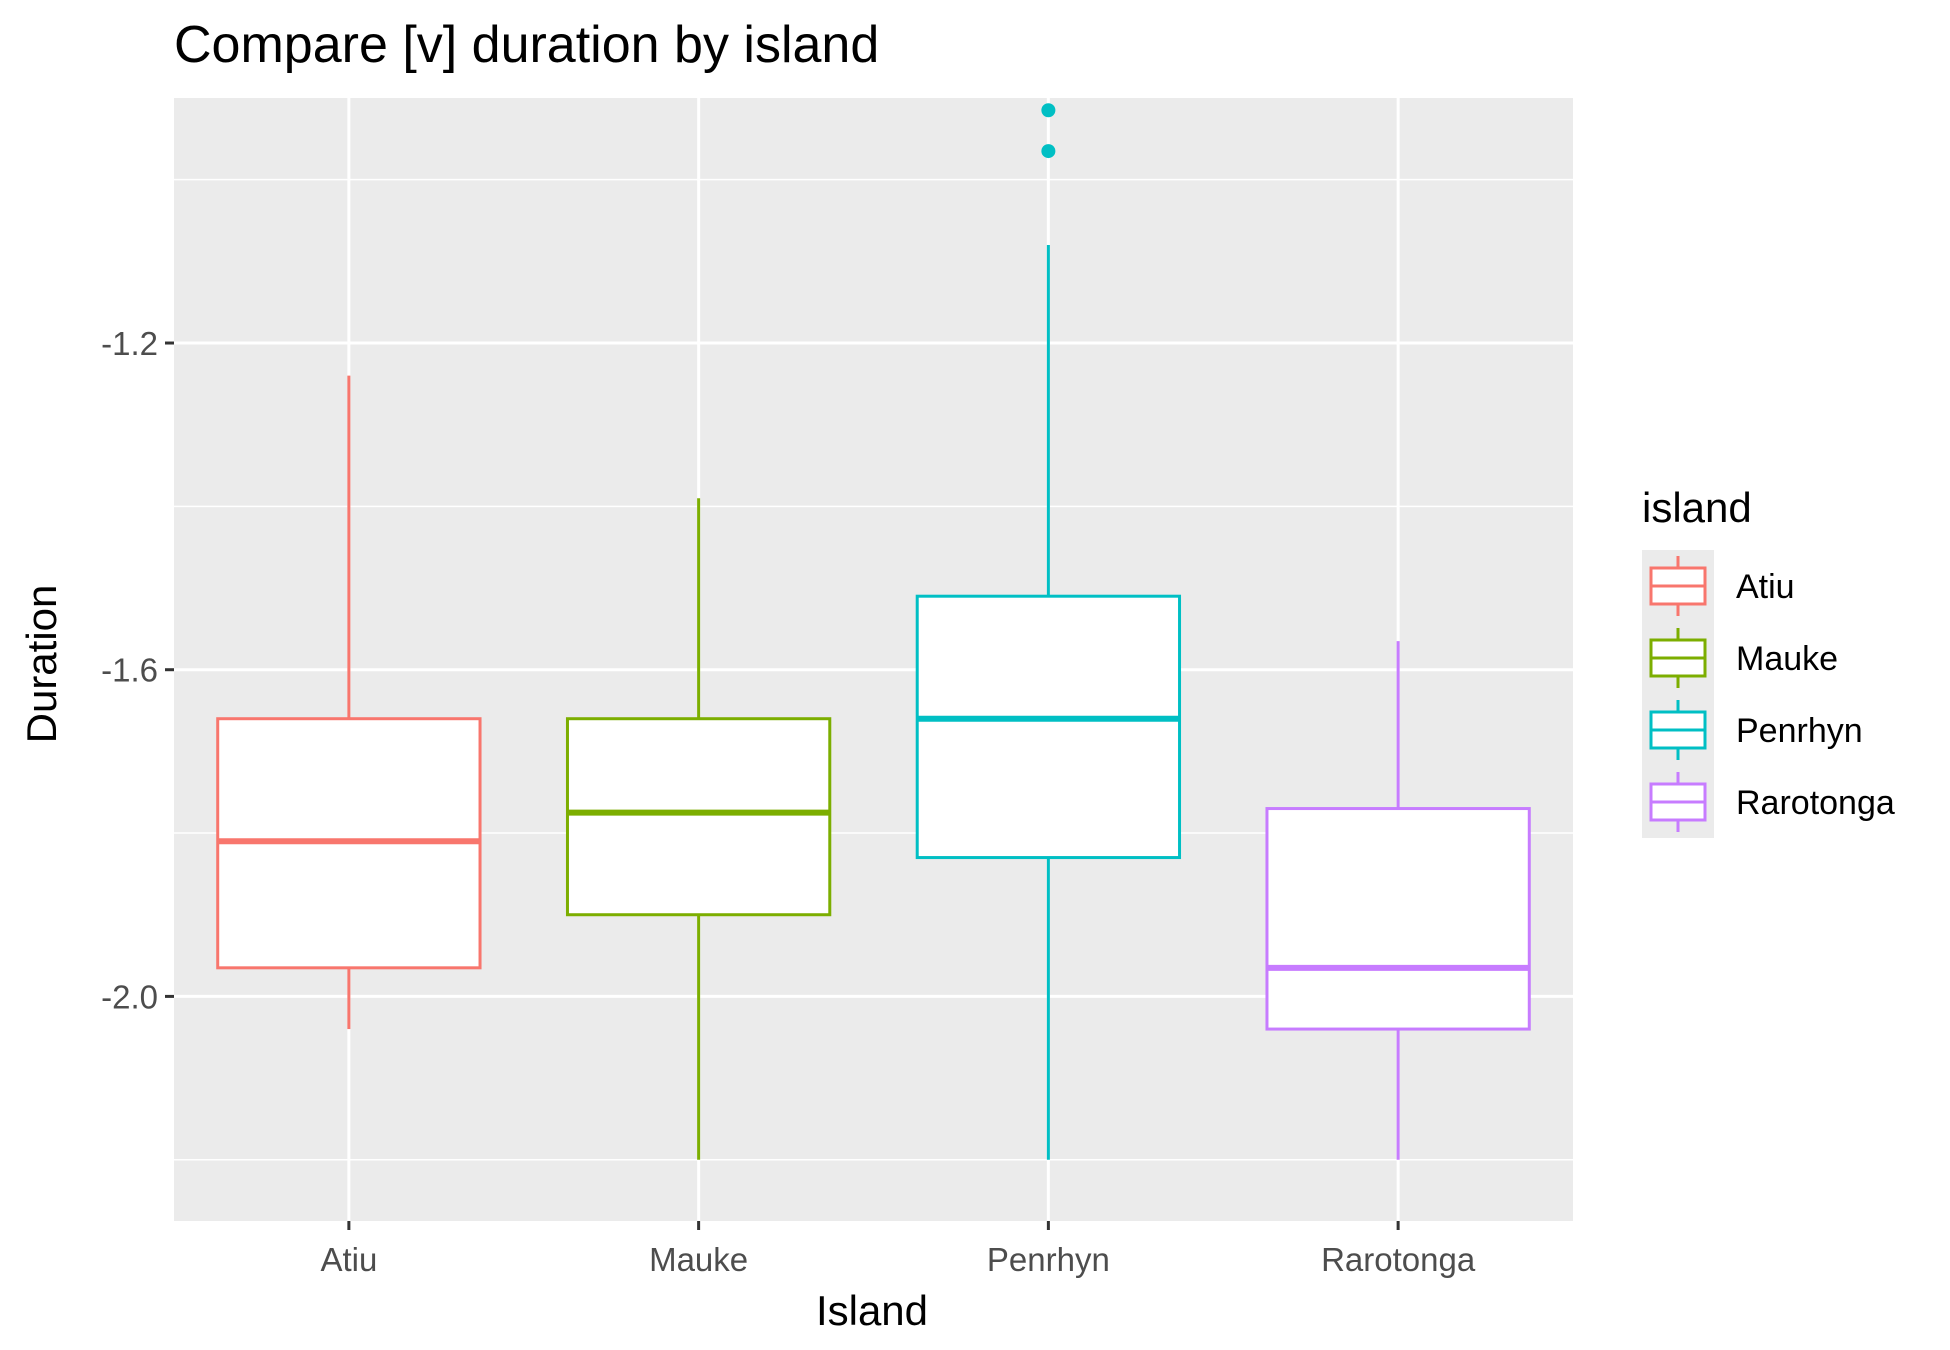  I want to click on legend-item-mauke: Mauke, so click(1740, 658).